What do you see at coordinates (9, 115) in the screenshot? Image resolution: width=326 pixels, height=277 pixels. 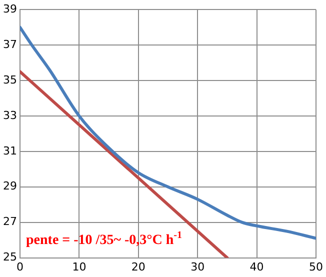 I see `y-tick-label: 33` at bounding box center [9, 115].